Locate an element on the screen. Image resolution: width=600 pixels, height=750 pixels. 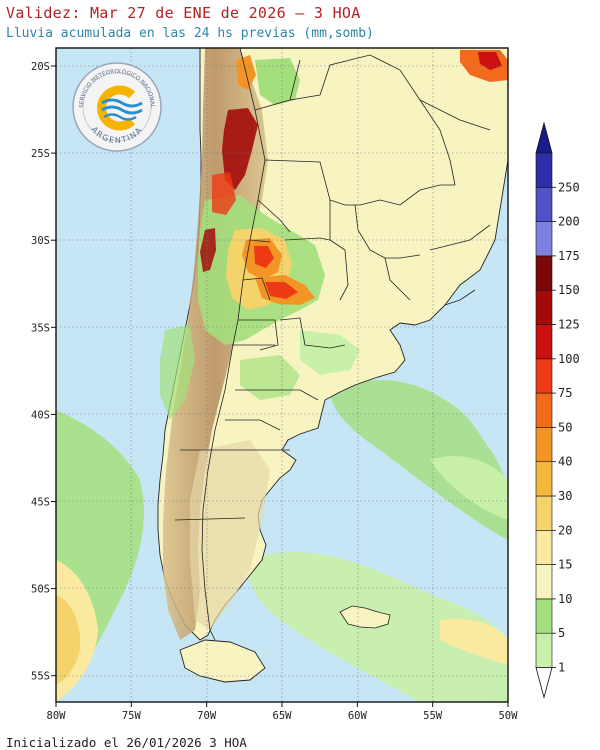
colorbar-label: 150 is located at coordinates (569, 290).